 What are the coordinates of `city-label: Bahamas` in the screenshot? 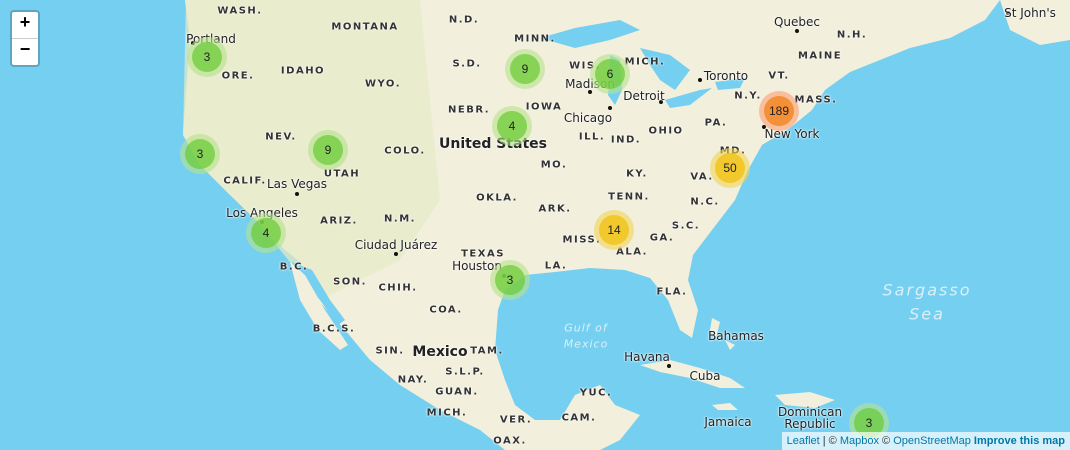 It's located at (736, 336).